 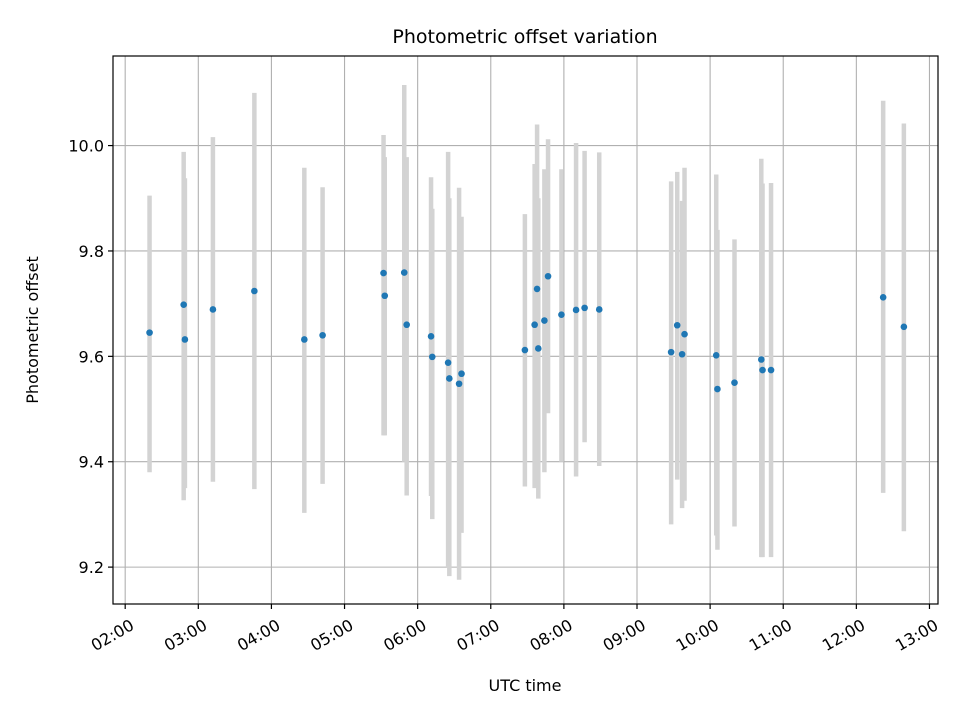 What do you see at coordinates (185, 635) in the screenshot?
I see `x-tick-label: 03:00` at bounding box center [185, 635].